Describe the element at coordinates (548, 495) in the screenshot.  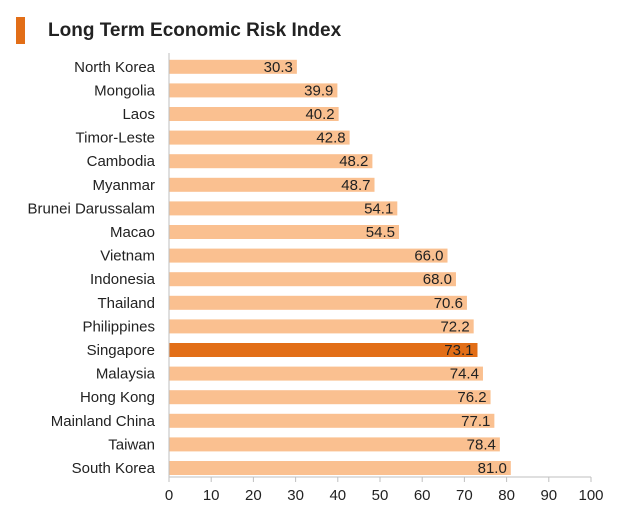
I see `x-tick-label: 90` at that location.